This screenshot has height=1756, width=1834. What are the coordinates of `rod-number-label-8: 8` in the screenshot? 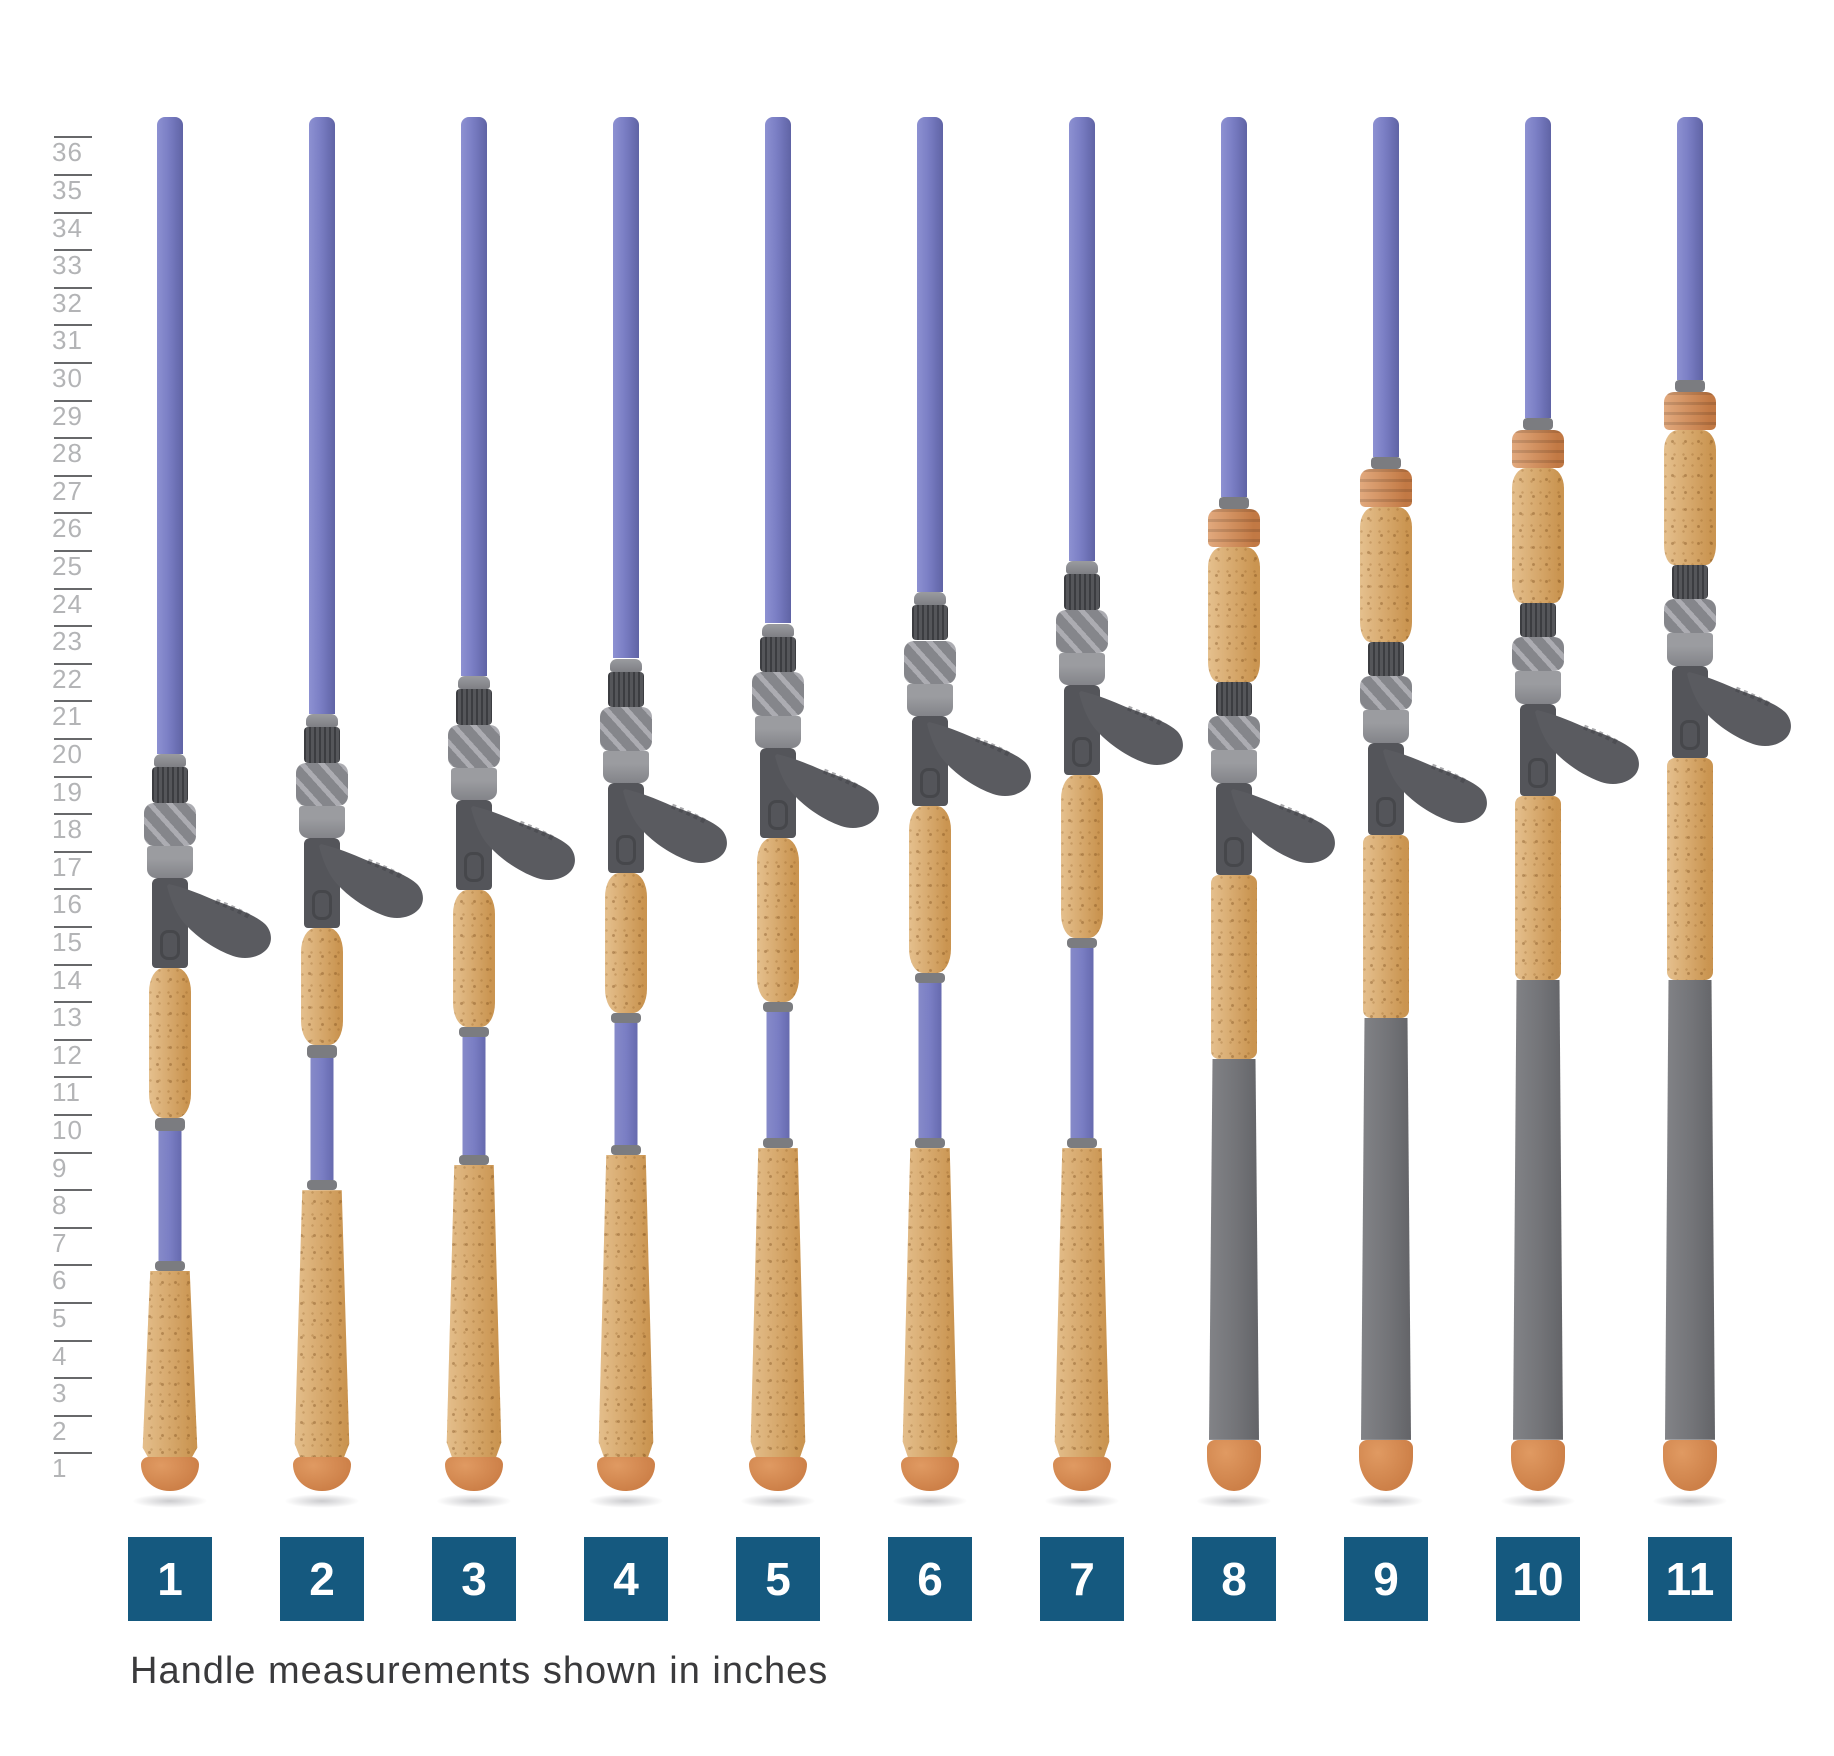 It's located at (1234, 1579).